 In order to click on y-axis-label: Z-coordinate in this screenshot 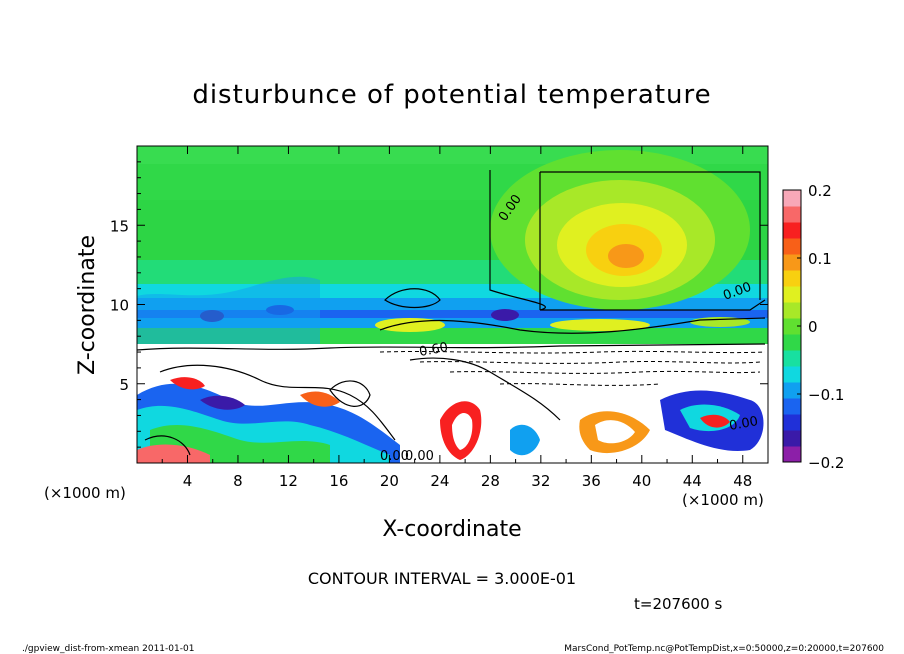, I will do `click(87, 305)`.